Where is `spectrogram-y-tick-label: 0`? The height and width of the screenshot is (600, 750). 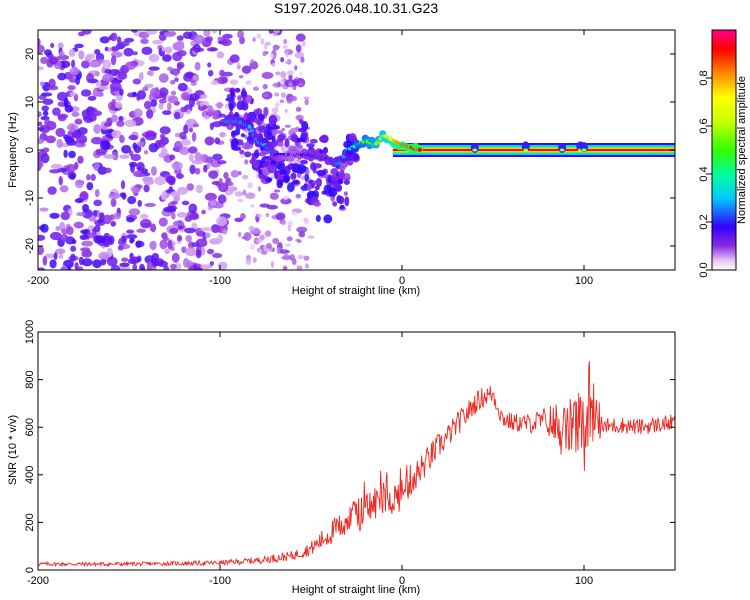 spectrogram-y-tick-label: 0 is located at coordinates (30, 150).